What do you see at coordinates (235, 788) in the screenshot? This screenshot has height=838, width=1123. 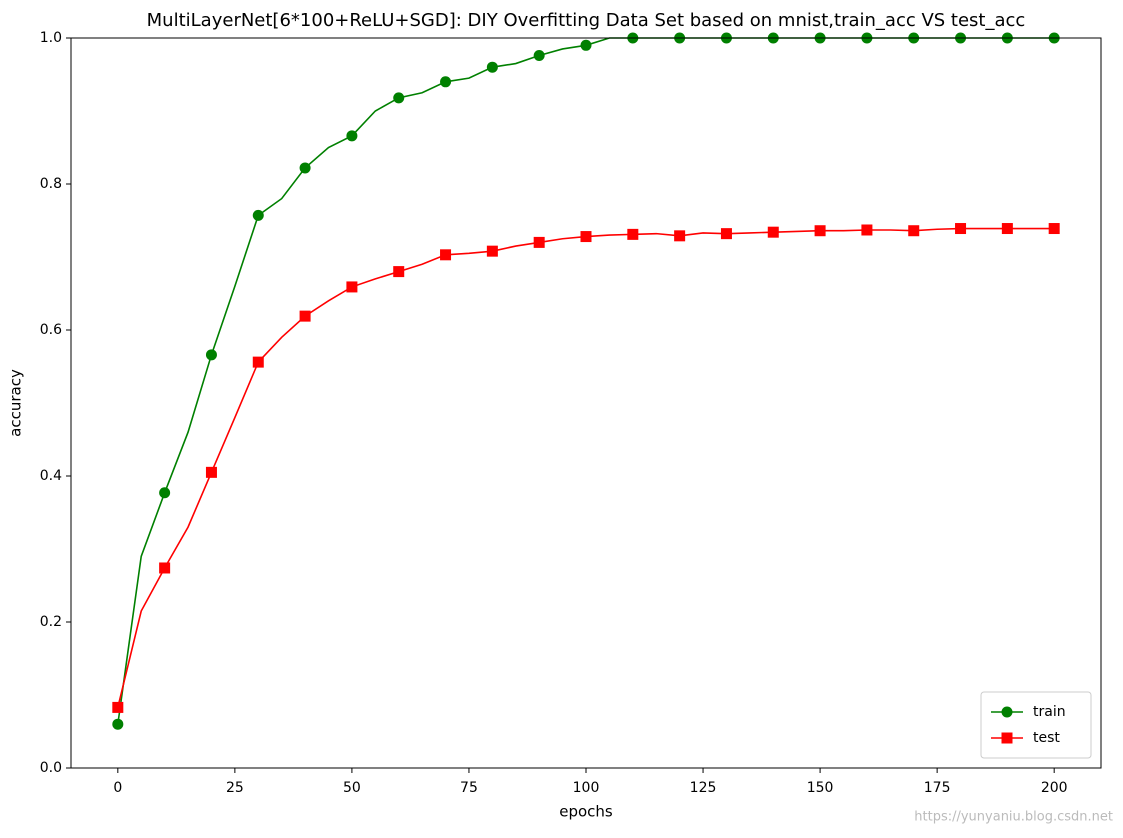 I see `x-tick-label: 25` at bounding box center [235, 788].